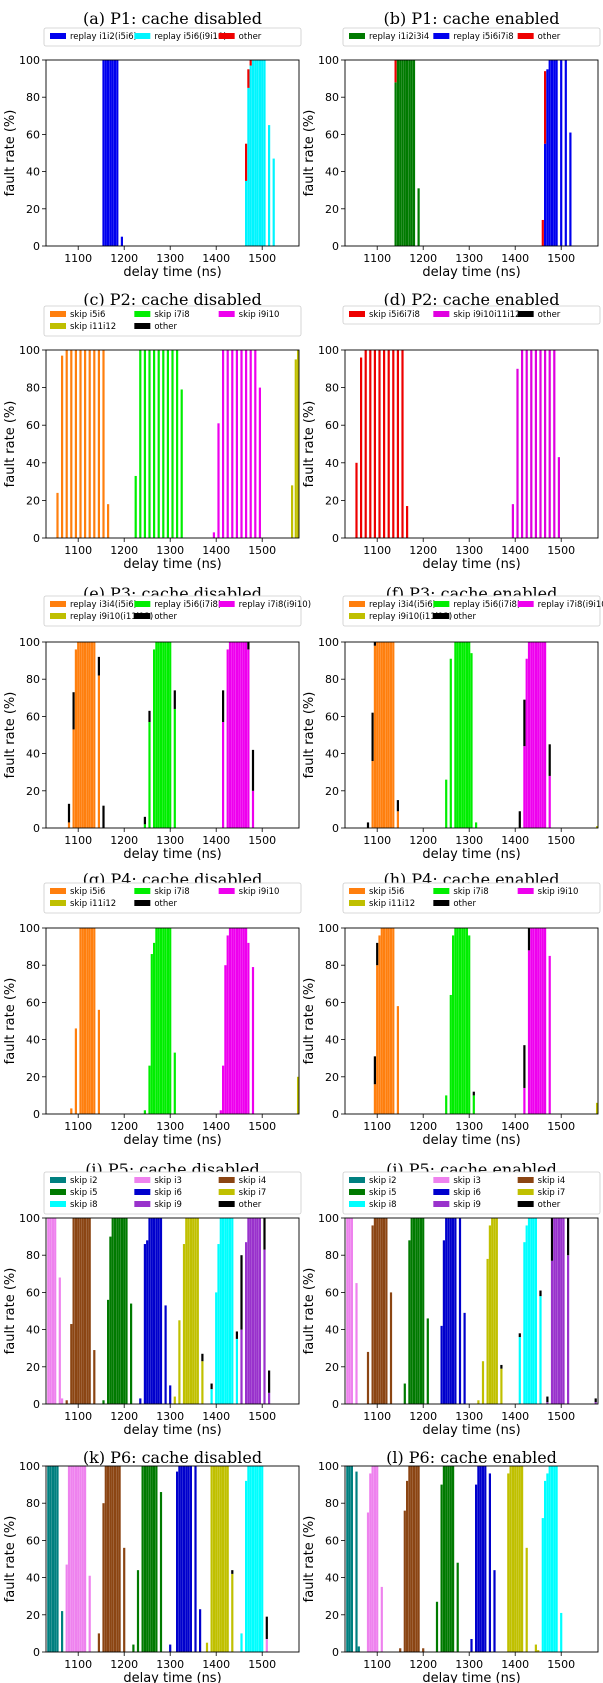 The image size is (603, 1683). I want to click on legend-label: replay i9i10(i11i12), so click(111, 617).